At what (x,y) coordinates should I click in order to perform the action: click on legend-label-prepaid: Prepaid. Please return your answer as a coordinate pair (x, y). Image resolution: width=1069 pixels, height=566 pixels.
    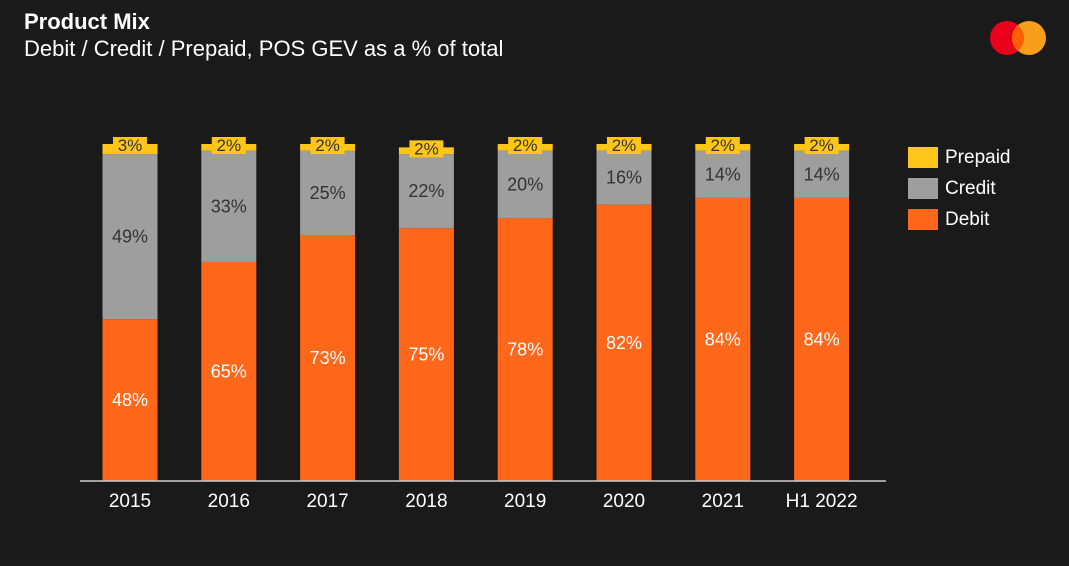
    Looking at the image, I should click on (978, 157).